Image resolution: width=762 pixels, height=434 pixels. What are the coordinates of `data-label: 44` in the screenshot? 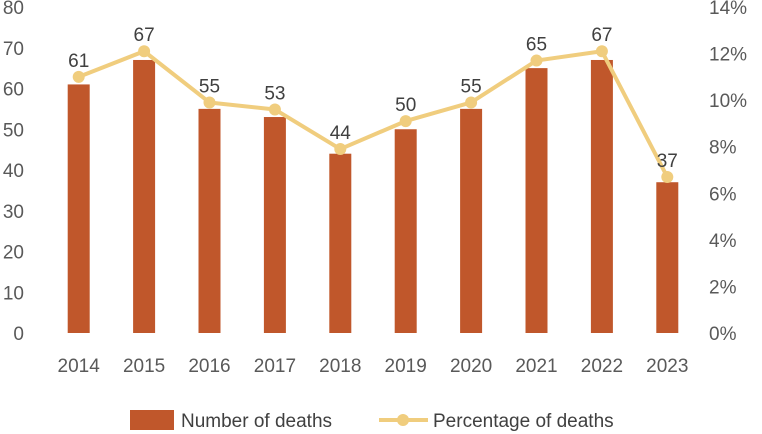 It's located at (341, 133).